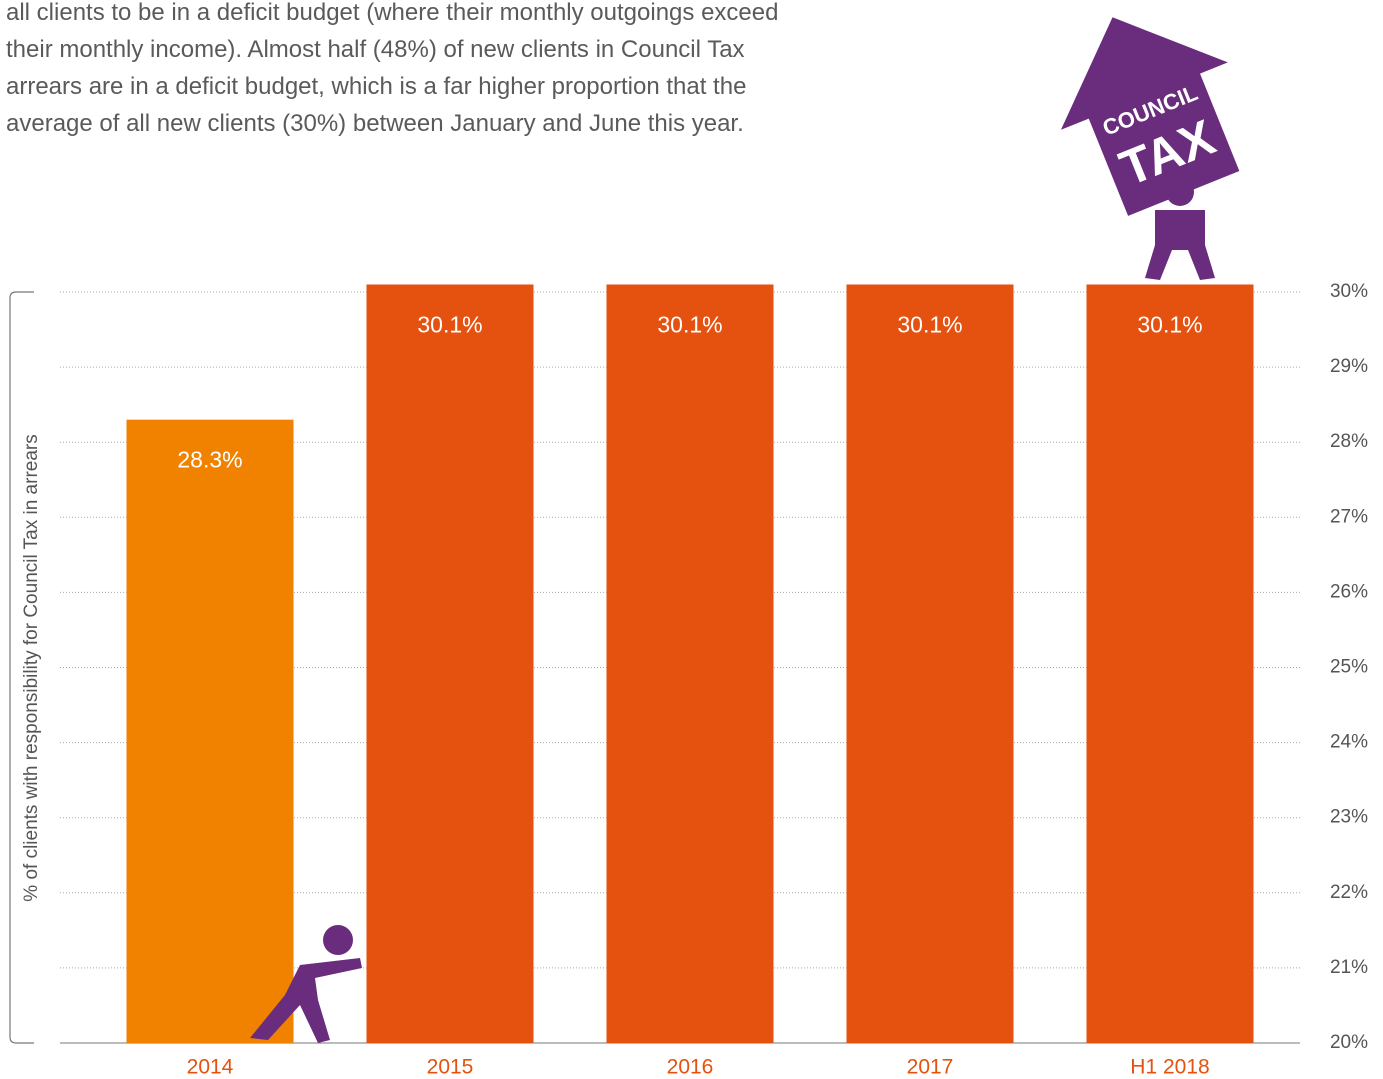 The height and width of the screenshot is (1079, 1383). Describe the element at coordinates (1349, 441) in the screenshot. I see `y-tick-label: 28%` at that location.